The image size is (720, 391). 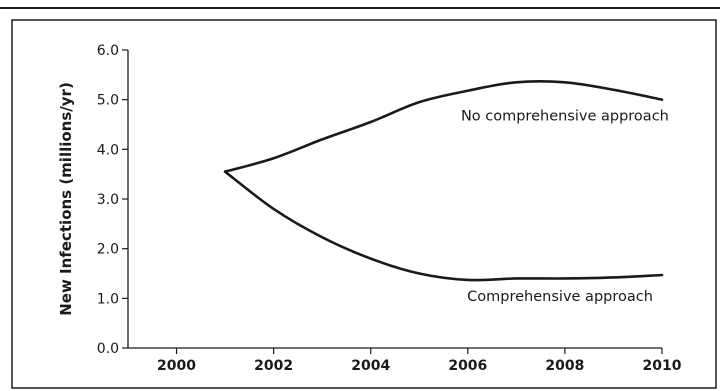 I want to click on x-tick-label: 2010, so click(x=662, y=366).